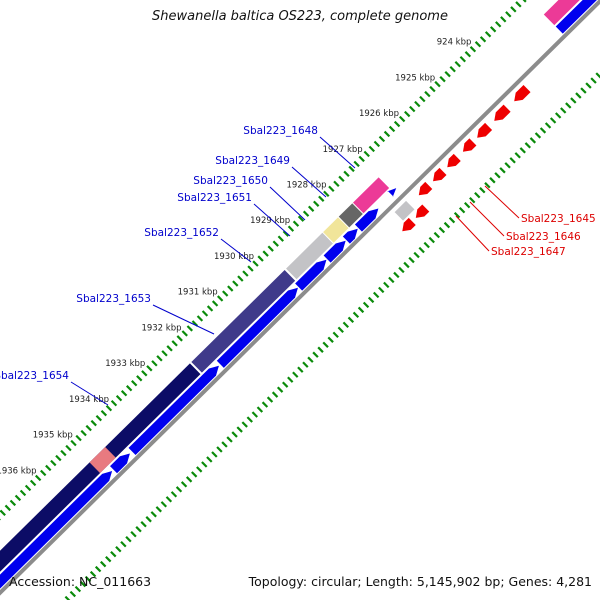  What do you see at coordinates (125, 364) in the screenshot?
I see `tick-label: 1933 kbp` at bounding box center [125, 364].